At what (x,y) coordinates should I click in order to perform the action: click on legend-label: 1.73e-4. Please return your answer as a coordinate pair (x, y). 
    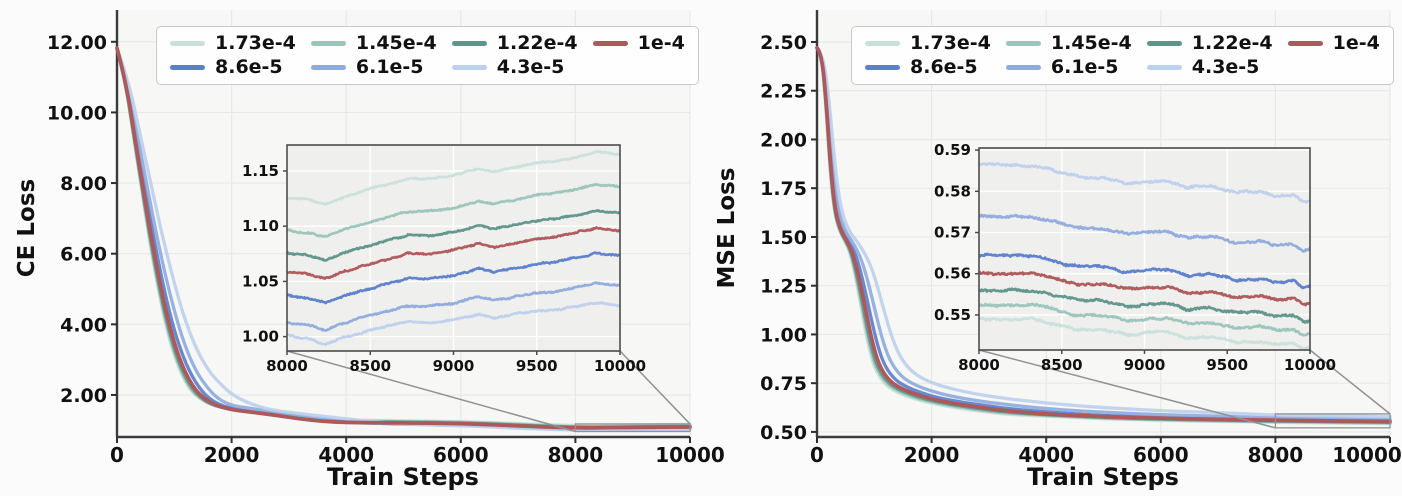
    Looking at the image, I should click on (950, 43).